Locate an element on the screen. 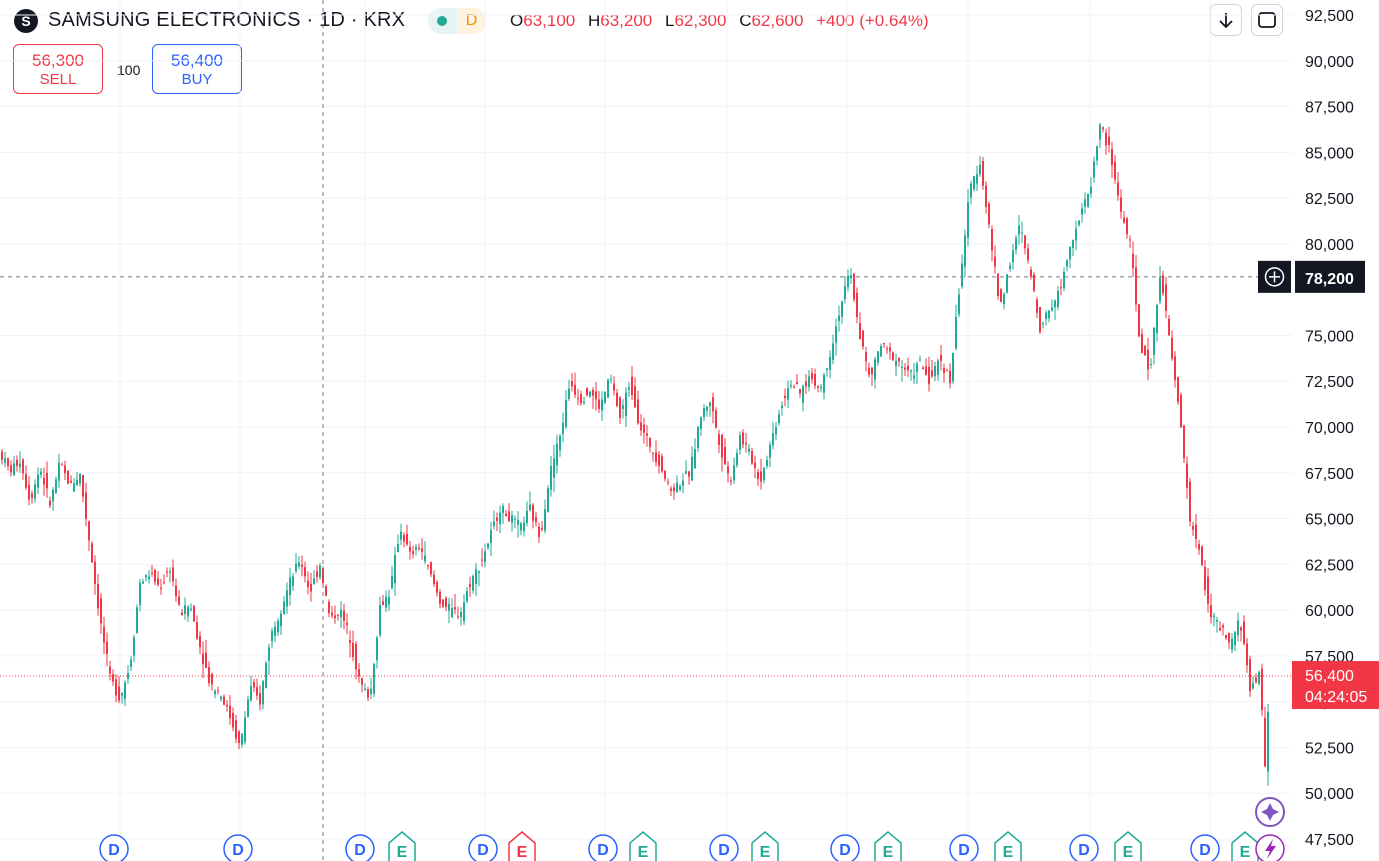 This screenshot has width=1379, height=861. quantity-value: 100 is located at coordinates (129, 70).